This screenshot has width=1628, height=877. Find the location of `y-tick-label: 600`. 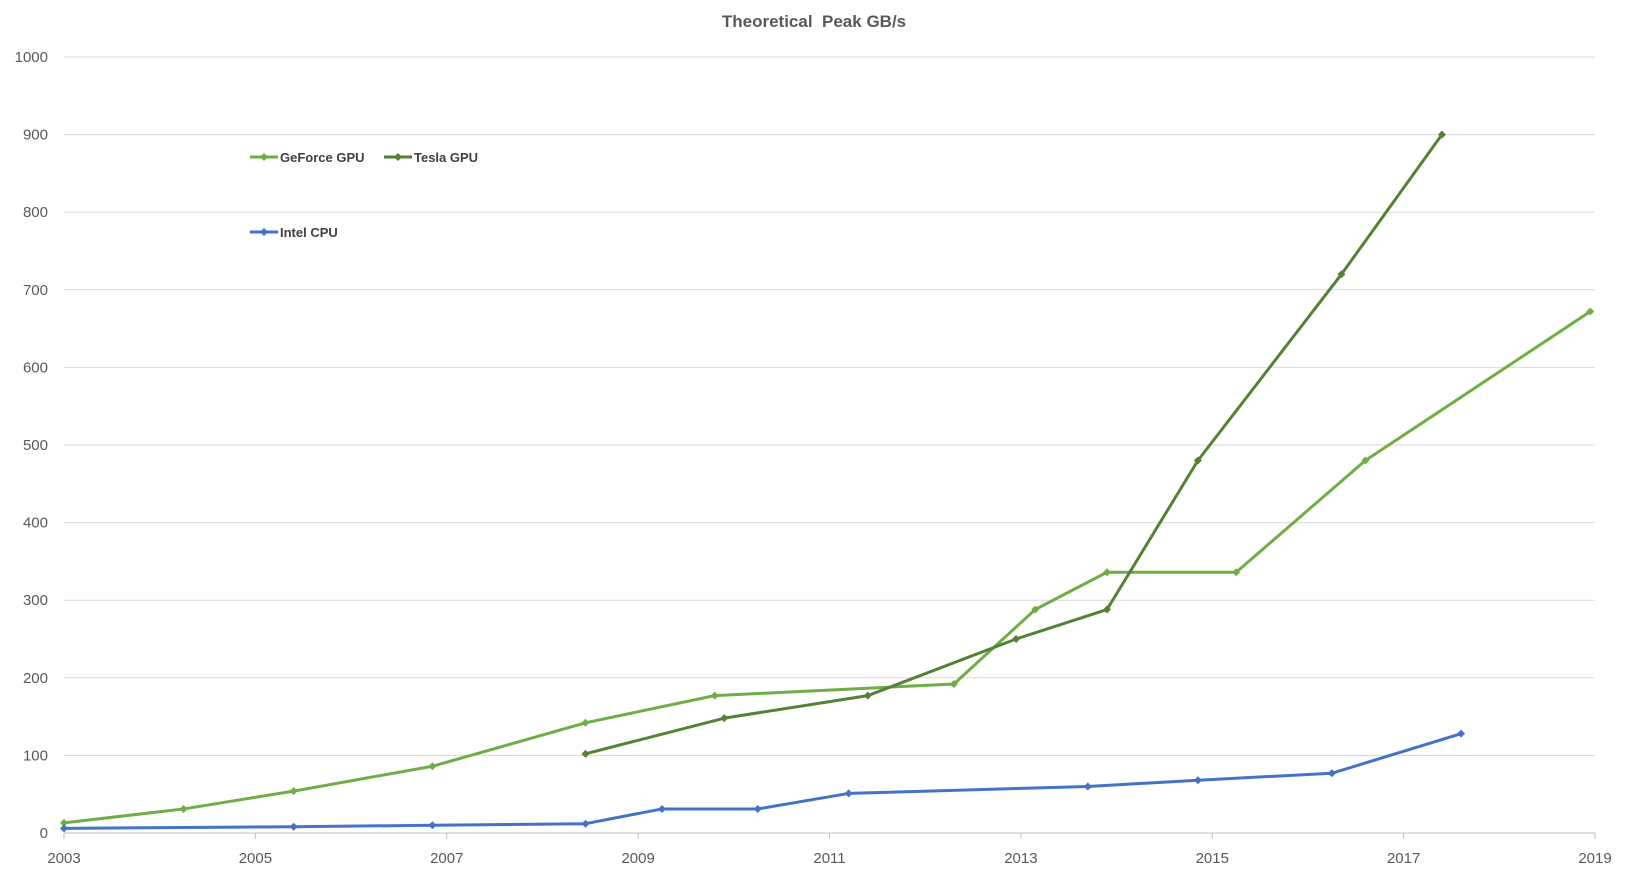

y-tick-label: 600 is located at coordinates (35, 367).